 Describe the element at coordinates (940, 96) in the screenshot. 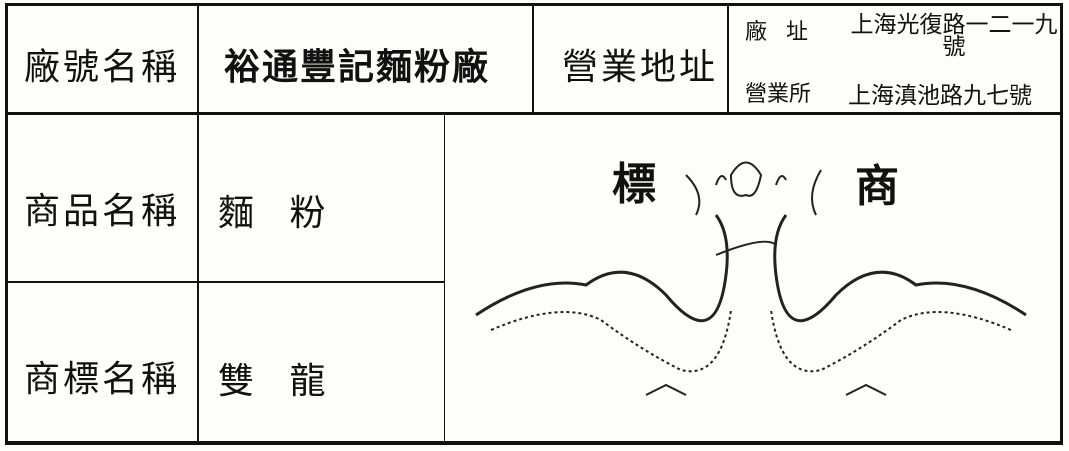

I see `address-value: 上海滇池路九七號` at that location.